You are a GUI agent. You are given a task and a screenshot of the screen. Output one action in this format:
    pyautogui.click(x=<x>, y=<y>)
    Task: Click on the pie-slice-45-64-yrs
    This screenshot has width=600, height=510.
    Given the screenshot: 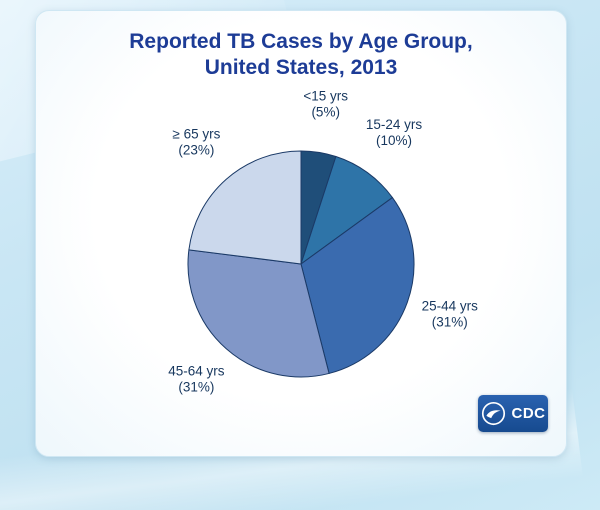 What is the action you would take?
    pyautogui.click(x=258, y=313)
    